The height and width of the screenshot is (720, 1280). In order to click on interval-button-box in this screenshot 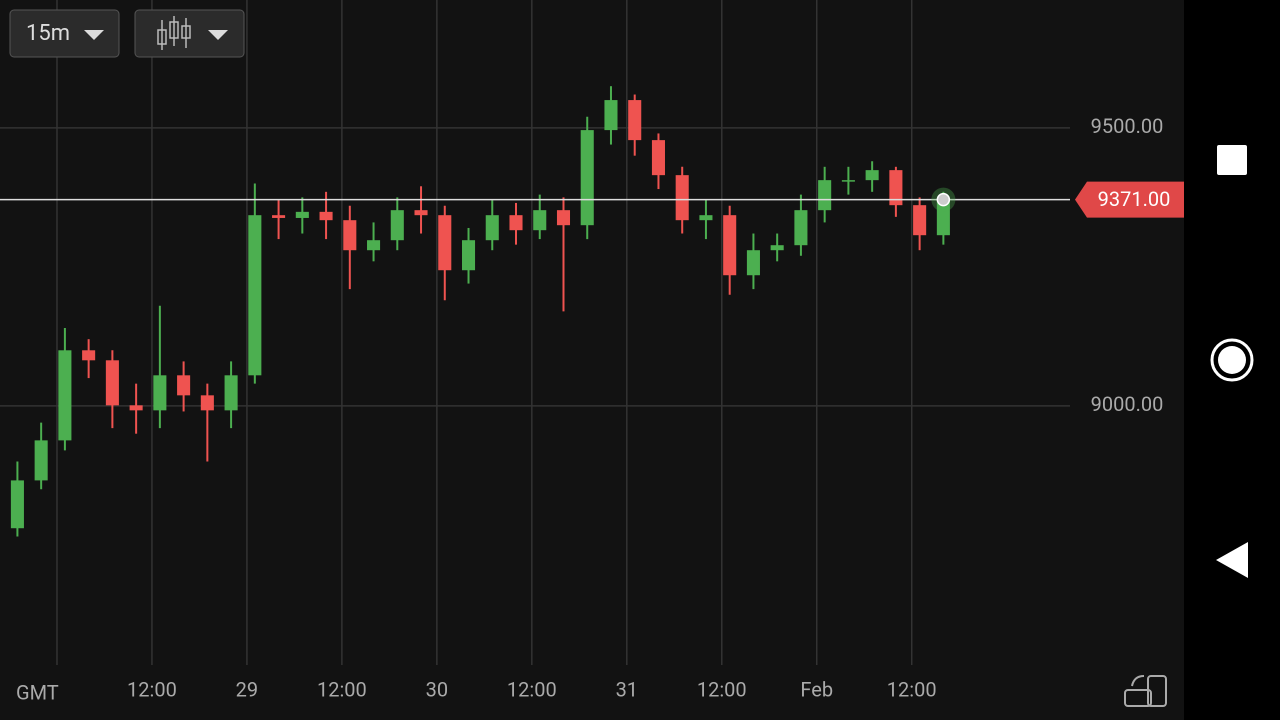, I will do `click(64, 33)`.